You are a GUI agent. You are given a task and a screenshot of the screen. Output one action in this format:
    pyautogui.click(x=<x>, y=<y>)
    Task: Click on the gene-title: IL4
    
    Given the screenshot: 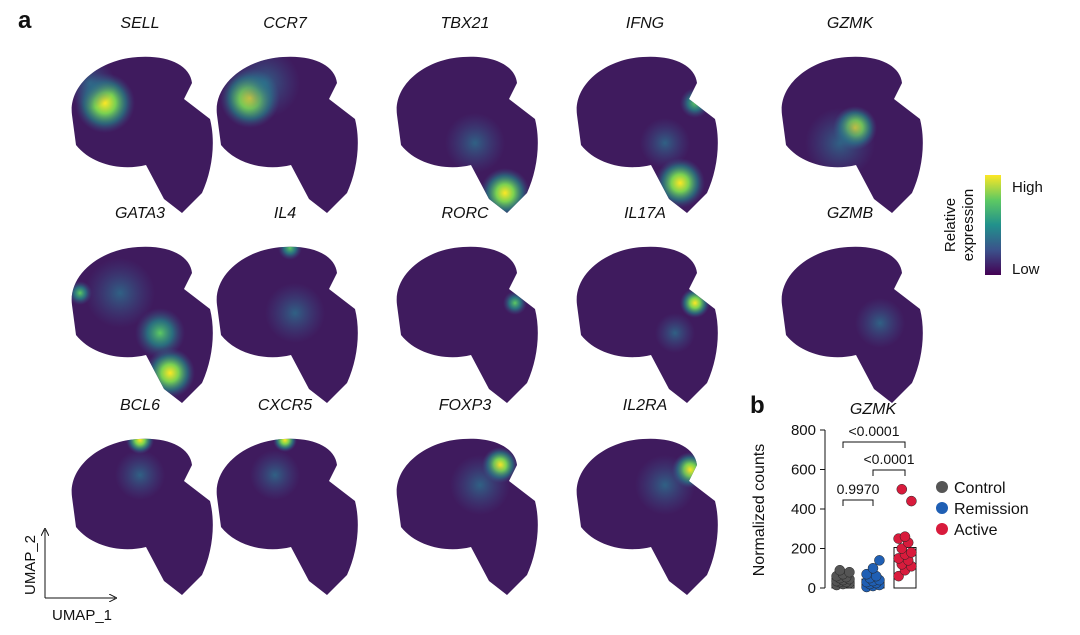 What is the action you would take?
    pyautogui.click(x=285, y=213)
    